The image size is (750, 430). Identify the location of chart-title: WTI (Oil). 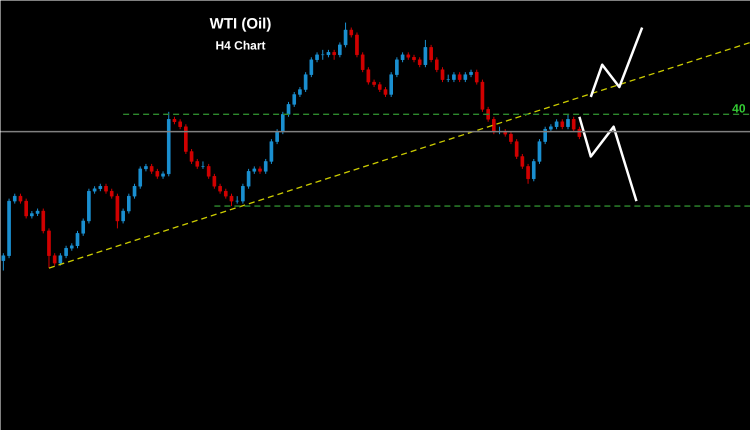
(241, 24).